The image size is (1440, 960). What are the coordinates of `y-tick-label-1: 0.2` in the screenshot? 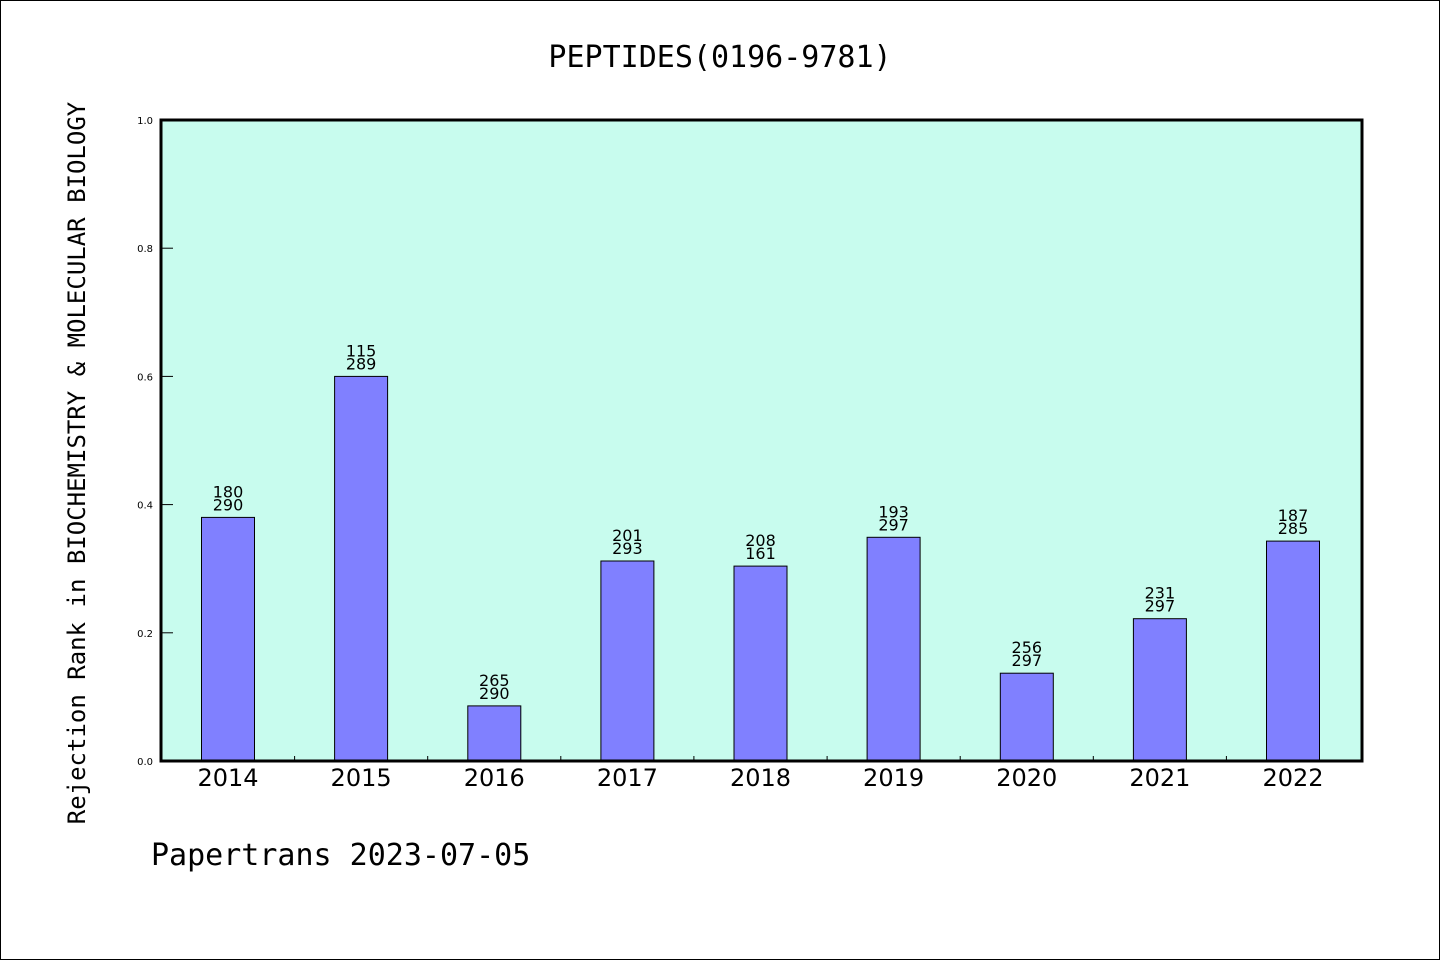 It's located at (145, 634).